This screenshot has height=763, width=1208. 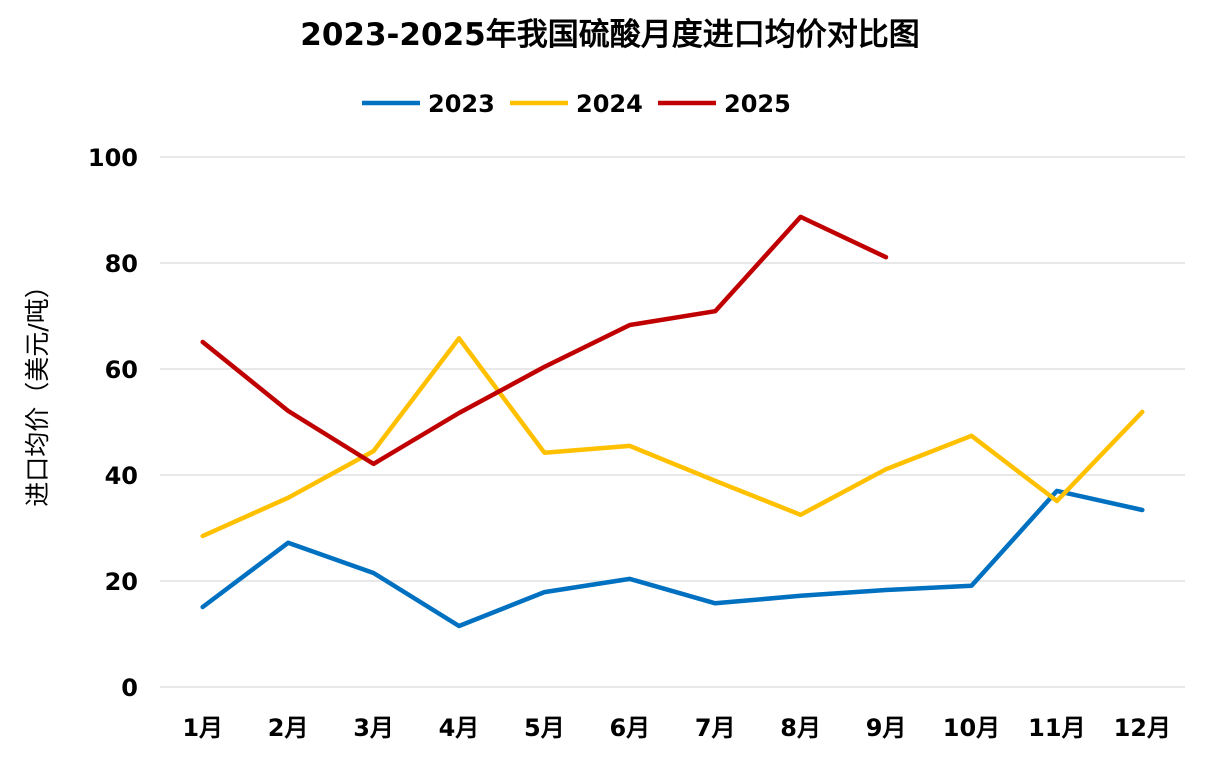 What do you see at coordinates (800, 728) in the screenshot?
I see `x-tick-label: 8月` at bounding box center [800, 728].